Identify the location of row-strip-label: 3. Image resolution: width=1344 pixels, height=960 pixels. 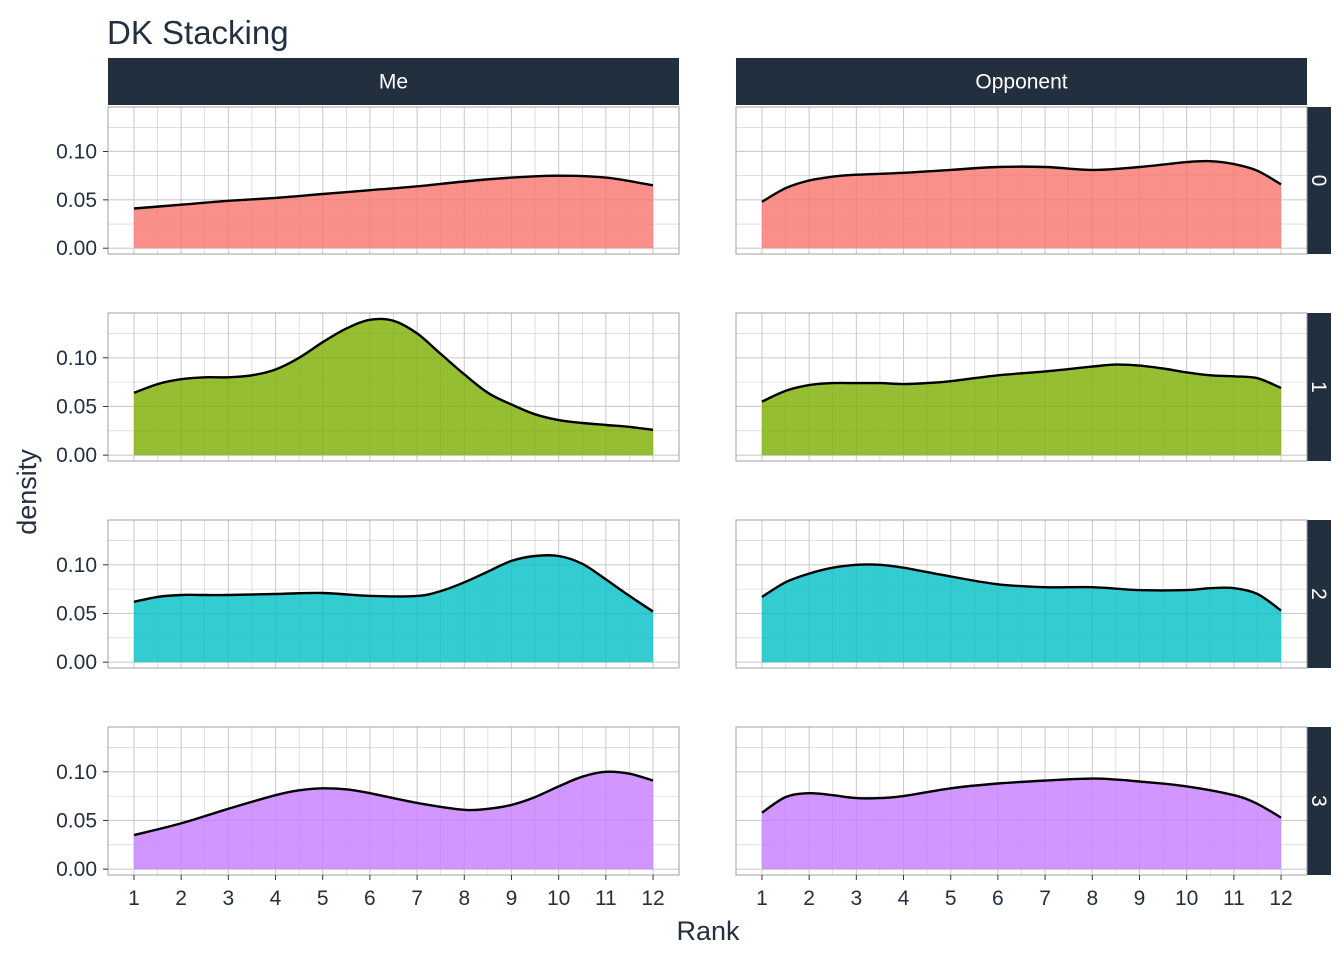
(1318, 801).